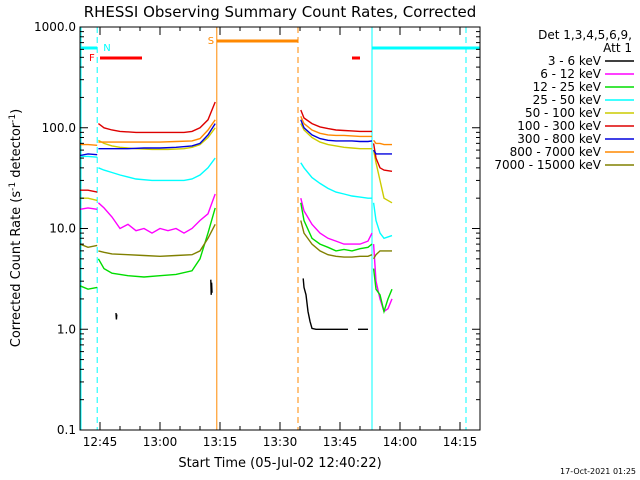 This screenshot has width=640, height=480. Describe the element at coordinates (55, 27) in the screenshot. I see `y-tick-label: 1000.0` at that location.